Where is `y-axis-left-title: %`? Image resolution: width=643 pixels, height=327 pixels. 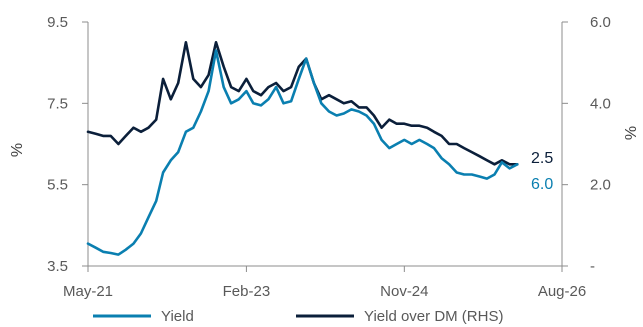
y-axis-left-title: % is located at coordinates (17, 150).